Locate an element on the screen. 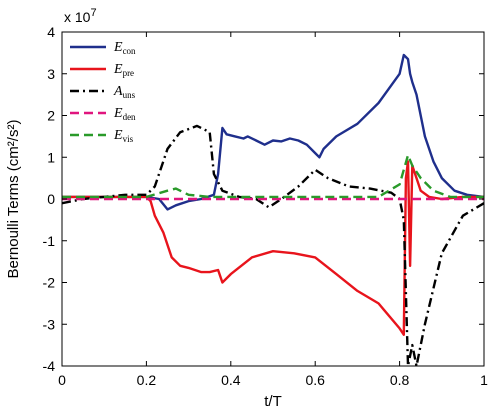 This screenshot has width=500, height=420. y-multiplier-label: x 107 is located at coordinates (80, 16).